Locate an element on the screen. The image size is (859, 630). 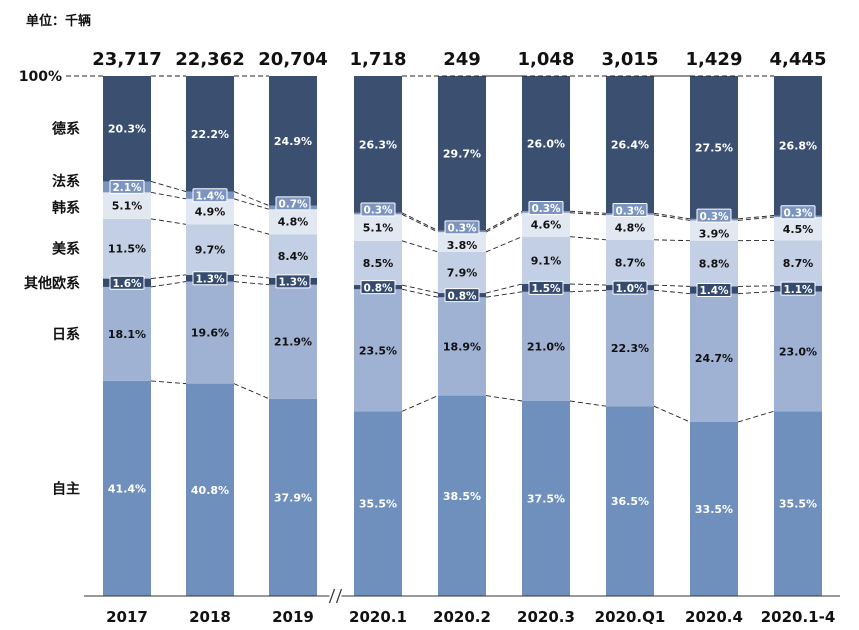
value-label: 41.4% is located at coordinates (127, 488).